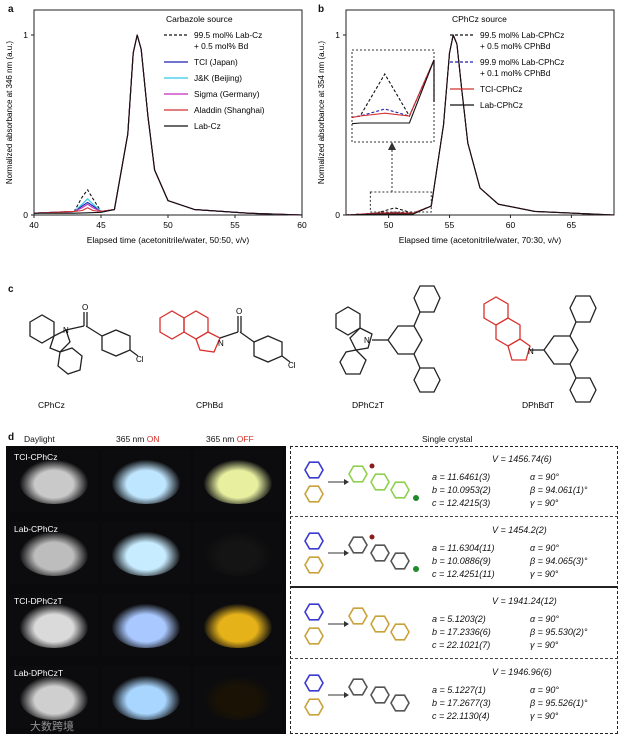 The height and width of the screenshot is (738, 624). Describe the element at coordinates (519, 530) in the screenshot. I see `cell-volume: V = 1454.2(2)` at that location.